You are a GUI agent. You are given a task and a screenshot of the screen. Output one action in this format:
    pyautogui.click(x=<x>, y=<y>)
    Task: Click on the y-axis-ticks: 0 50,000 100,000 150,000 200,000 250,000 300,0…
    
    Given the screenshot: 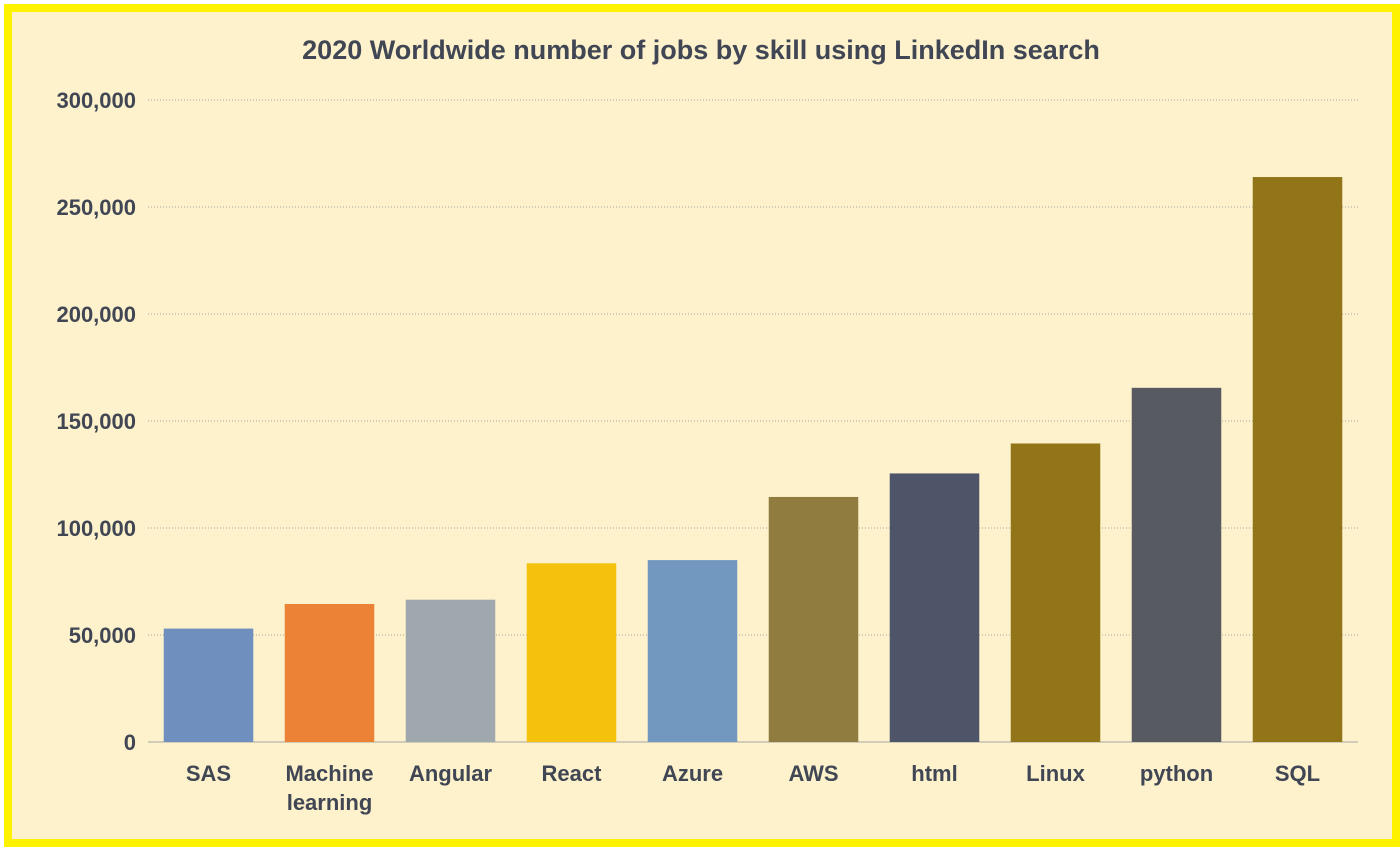 What is the action you would take?
    pyautogui.click(x=96, y=421)
    